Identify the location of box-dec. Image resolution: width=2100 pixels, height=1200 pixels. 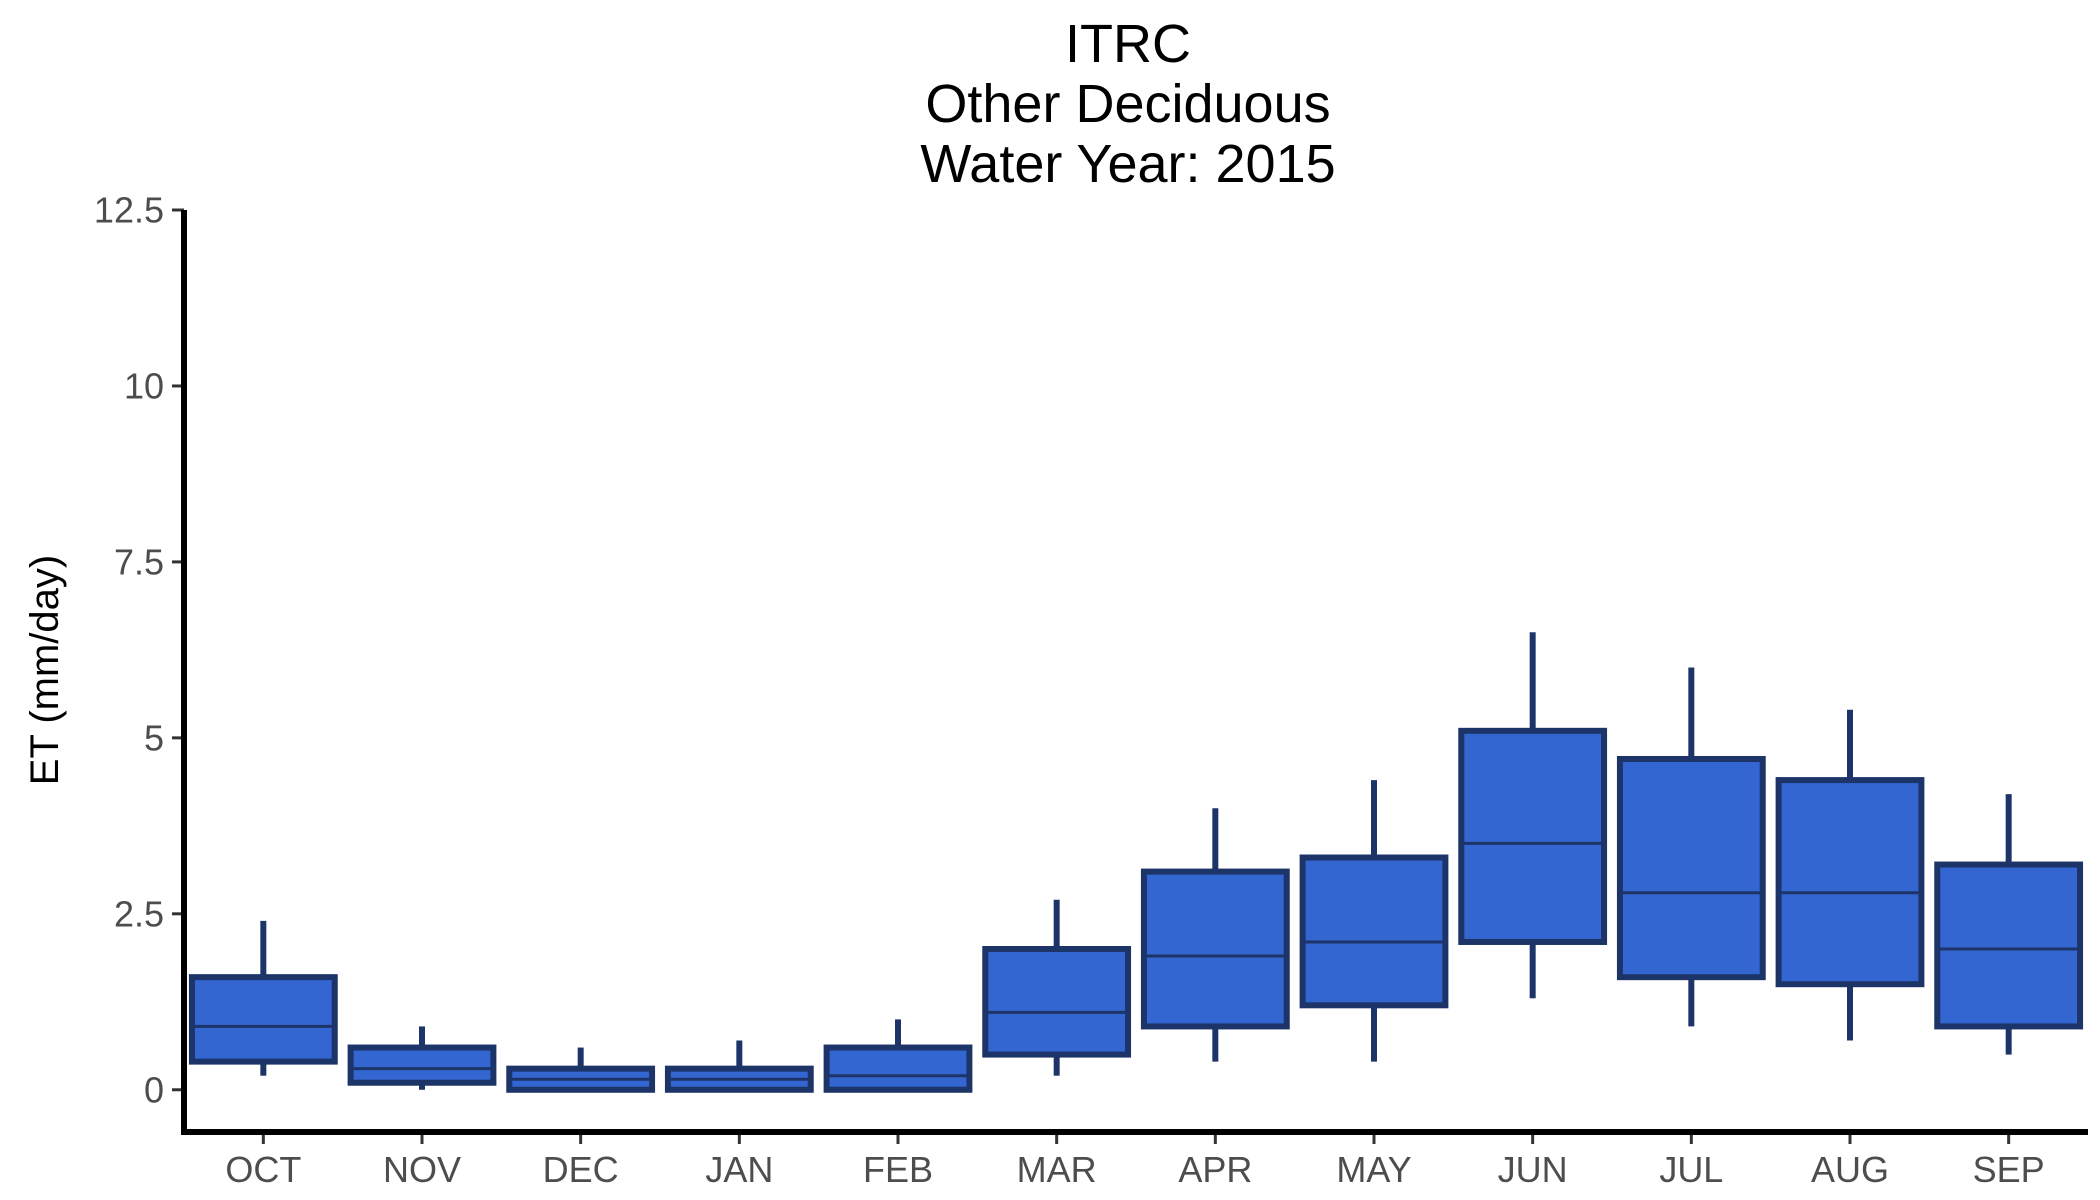
(581, 1070).